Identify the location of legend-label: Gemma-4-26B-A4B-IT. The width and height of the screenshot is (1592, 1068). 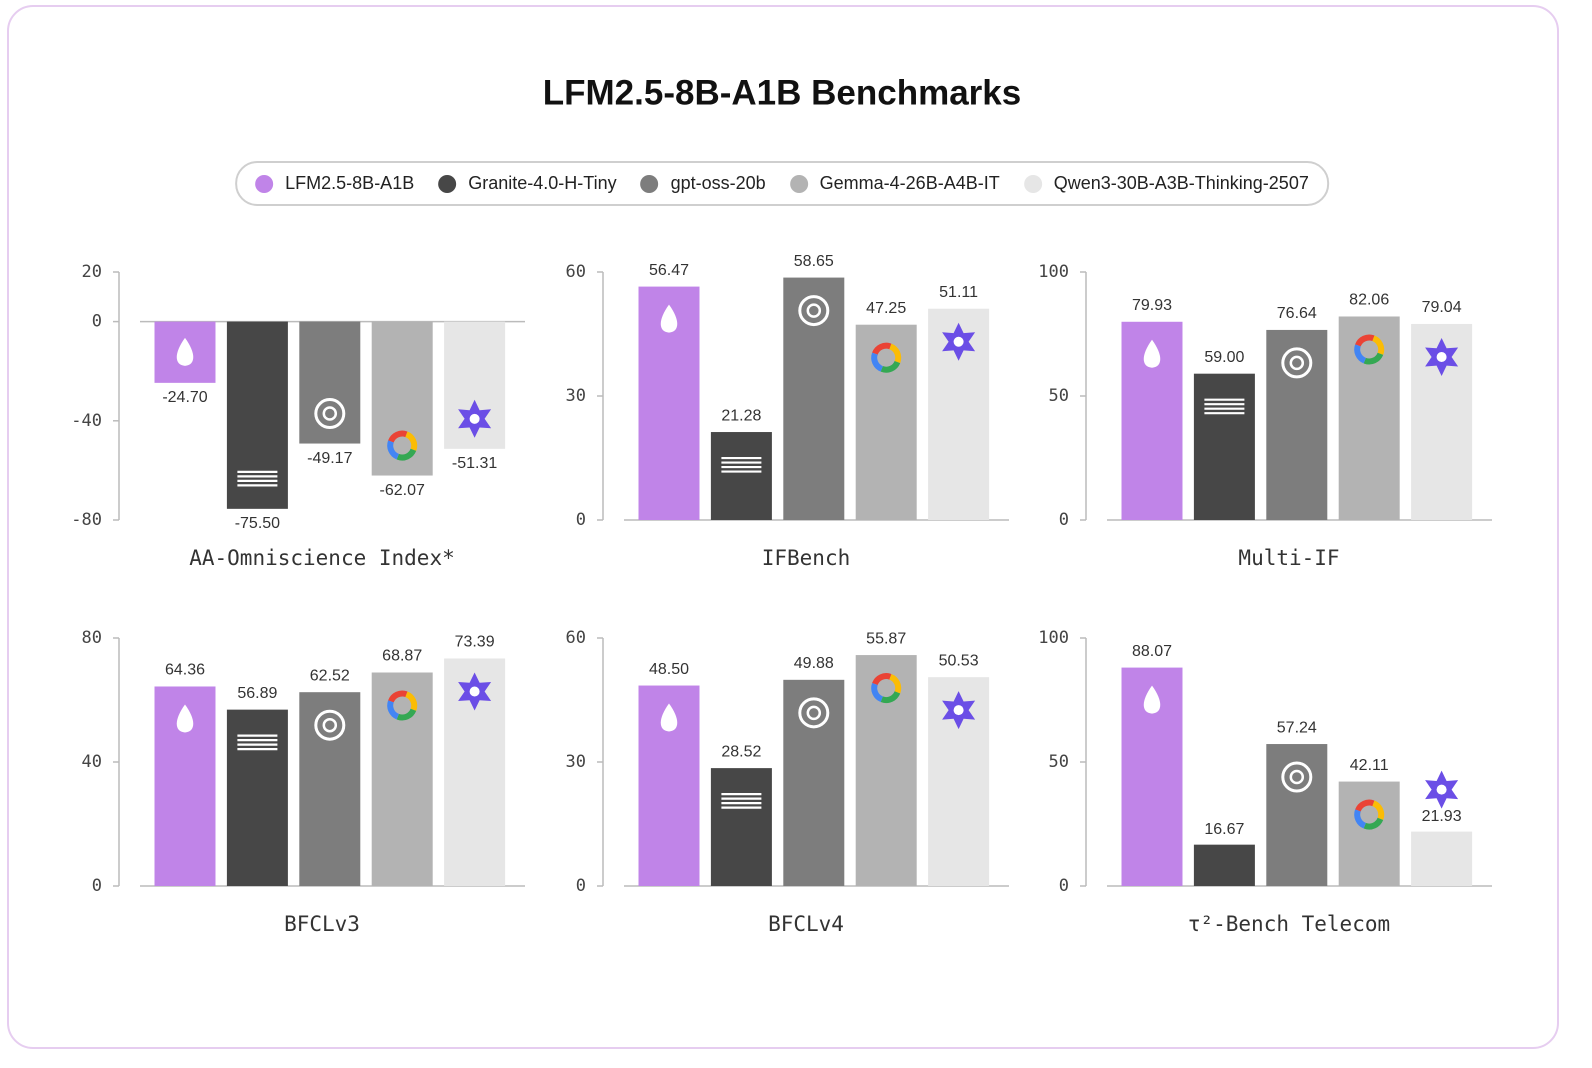
(909, 183).